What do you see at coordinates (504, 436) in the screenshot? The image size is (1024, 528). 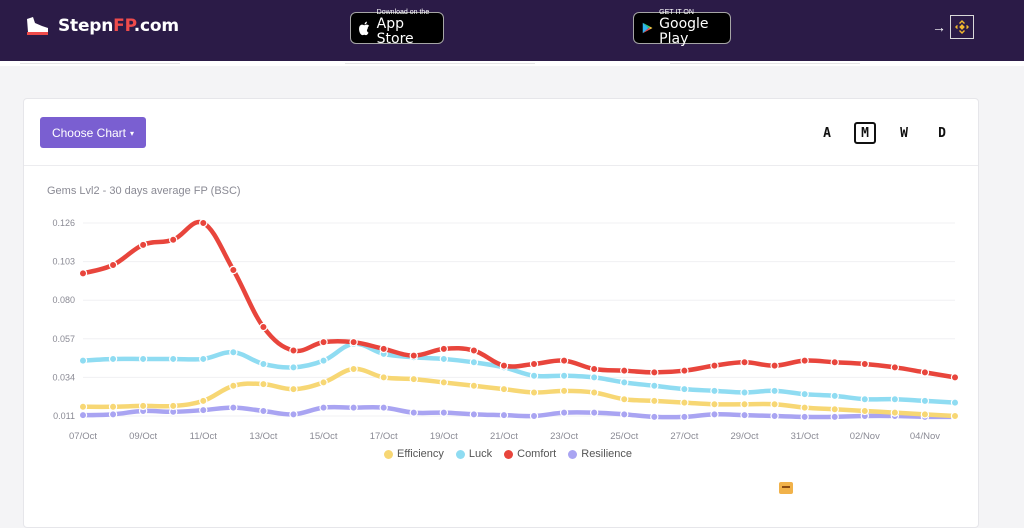 I see `x-tick-label: 21/Oct` at bounding box center [504, 436].